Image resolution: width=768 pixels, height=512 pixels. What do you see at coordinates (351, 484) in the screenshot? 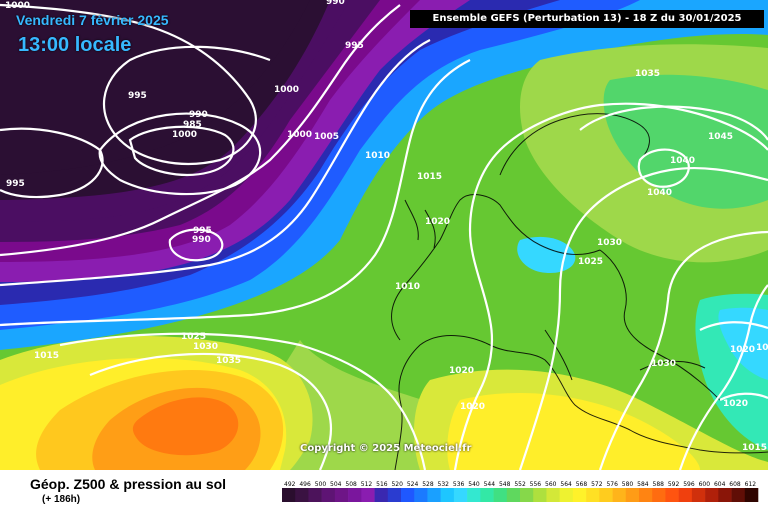
I see `legend-tick-label: 508` at bounding box center [351, 484].